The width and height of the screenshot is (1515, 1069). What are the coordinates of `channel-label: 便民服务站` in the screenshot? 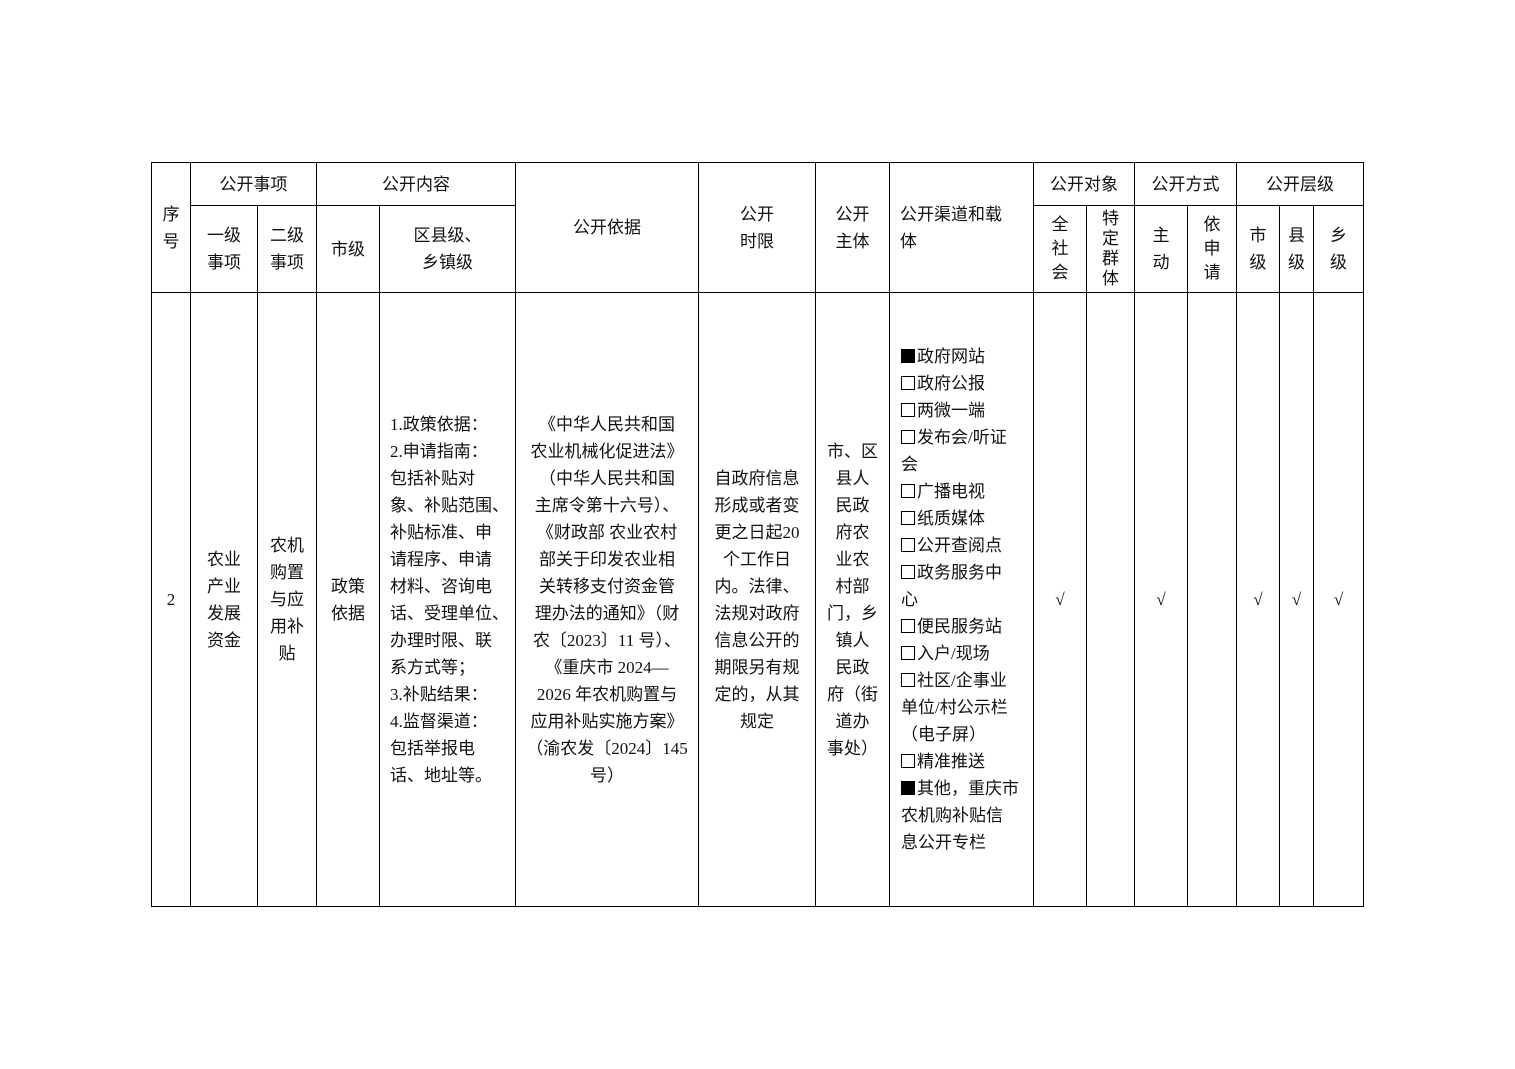 It's located at (959, 626).